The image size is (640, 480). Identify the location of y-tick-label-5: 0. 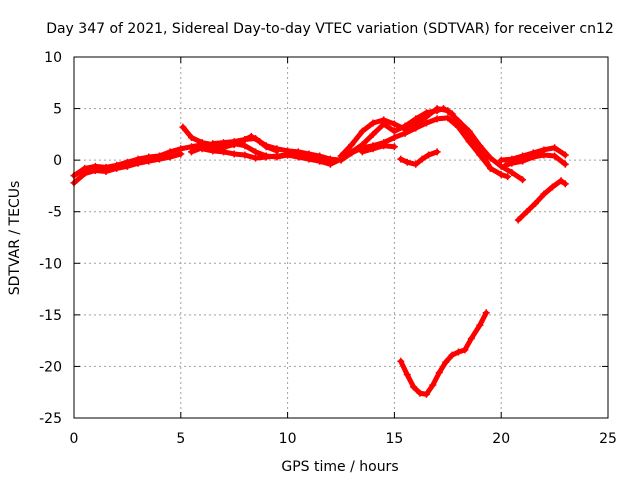
(57, 161).